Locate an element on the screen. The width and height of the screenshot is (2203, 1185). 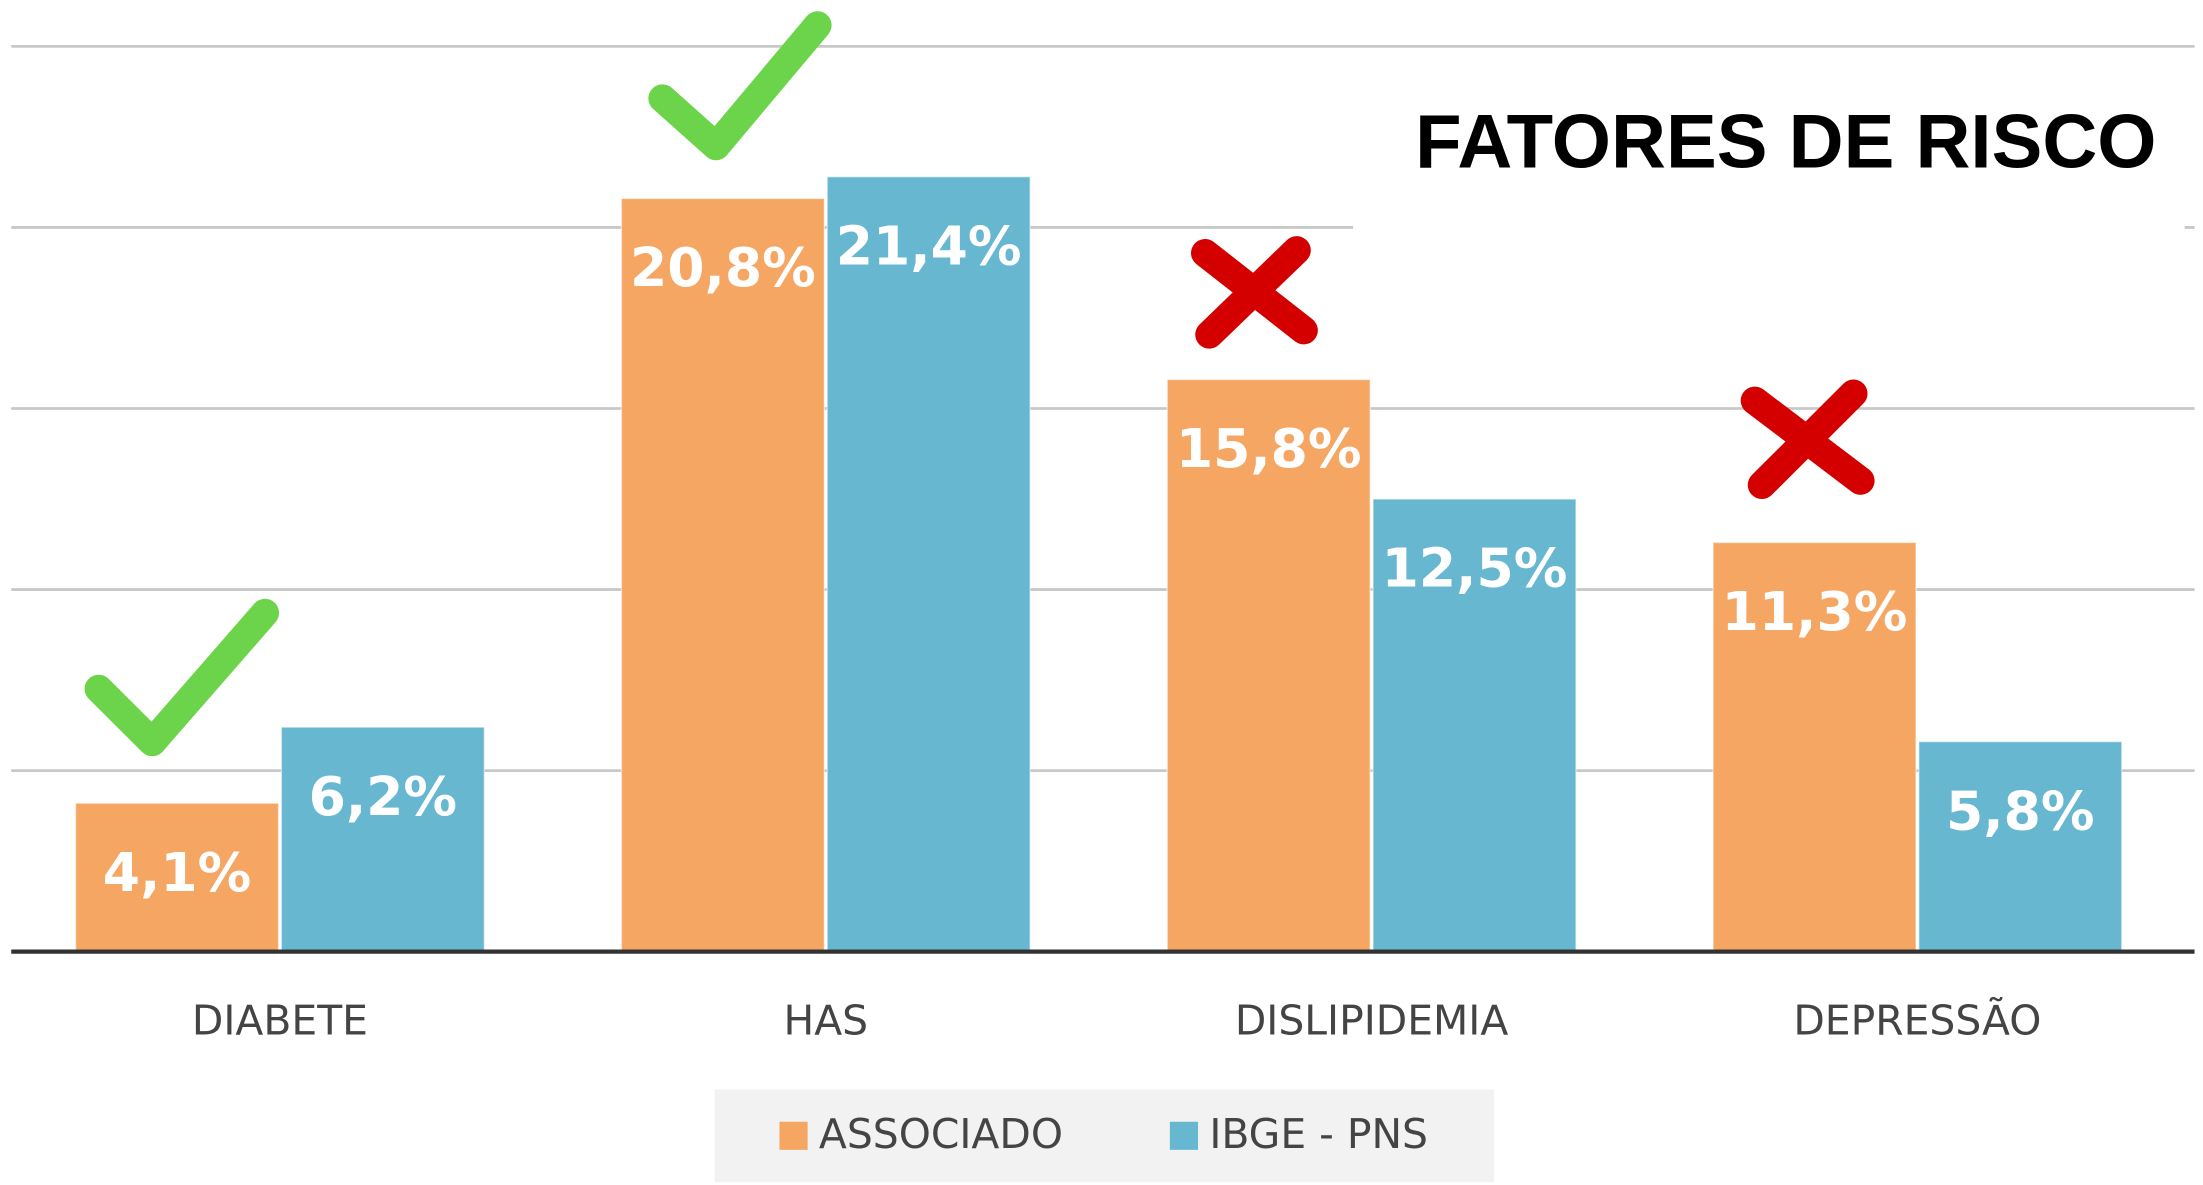
data-label: 5,8% is located at coordinates (2020, 810).